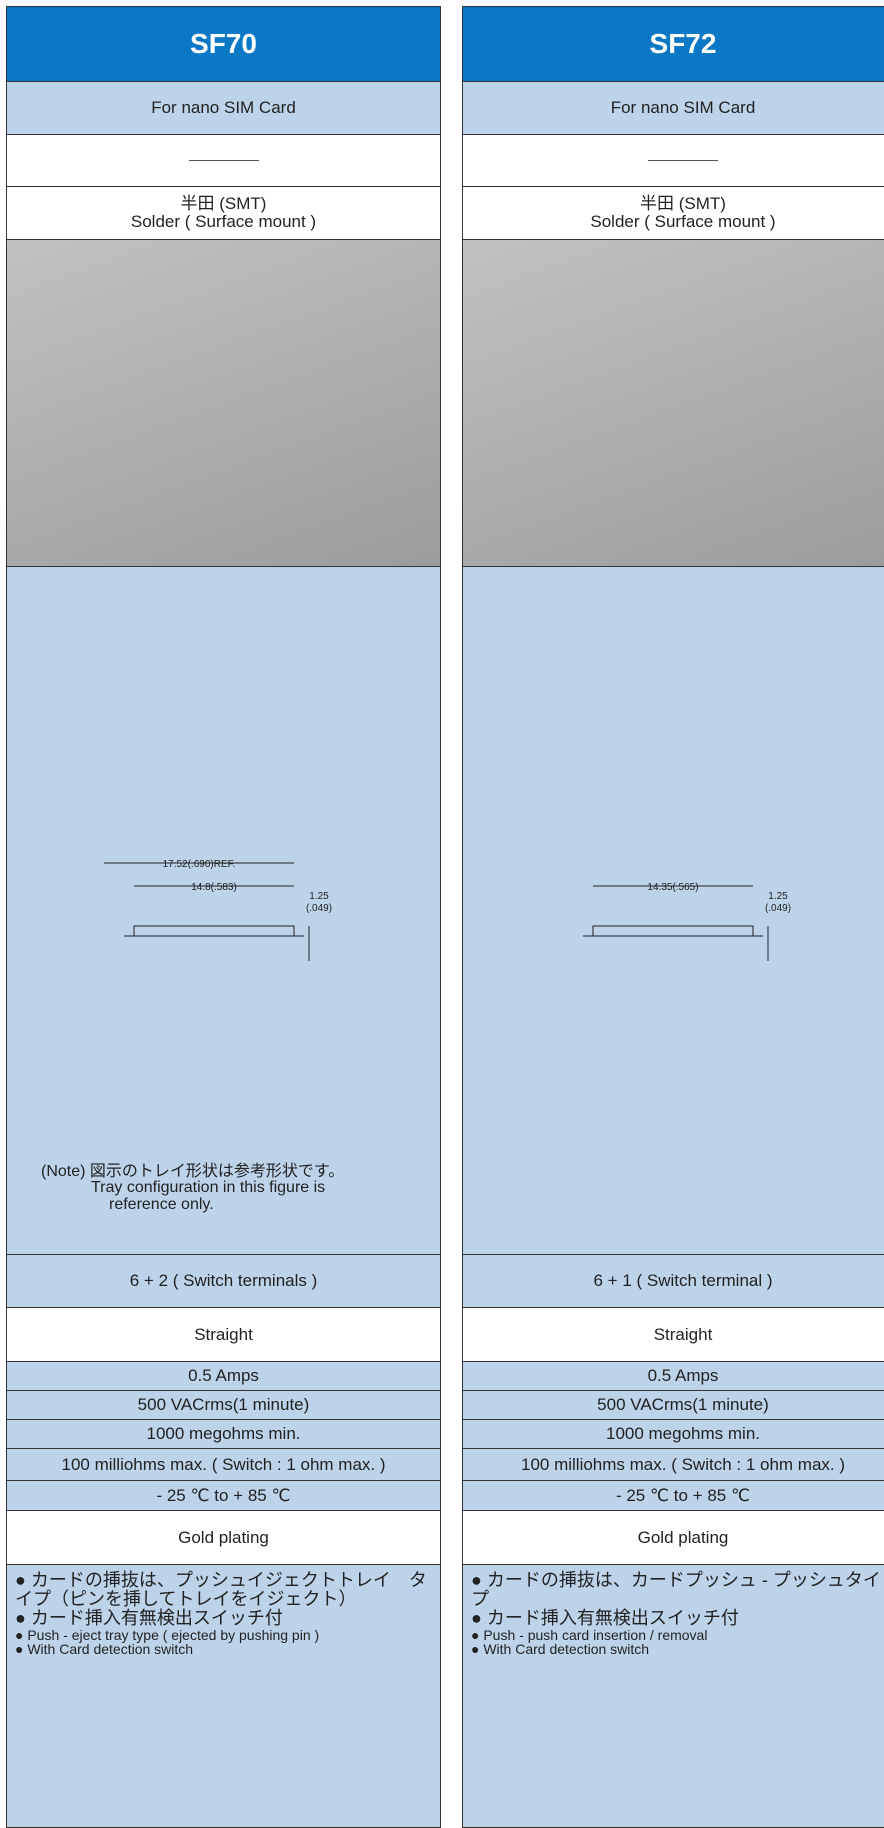 The height and width of the screenshot is (1828, 884). What do you see at coordinates (193, 1171) in the screenshot?
I see `note-line: (Note) 図示のトレイ形状は参考形状です。` at bounding box center [193, 1171].